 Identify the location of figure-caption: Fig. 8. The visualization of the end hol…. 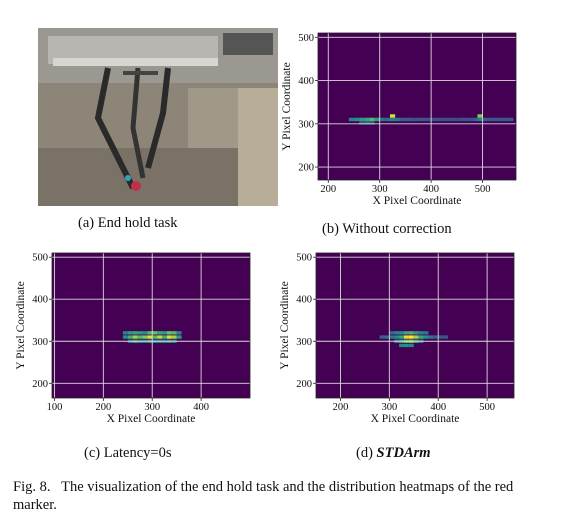
(283, 496).